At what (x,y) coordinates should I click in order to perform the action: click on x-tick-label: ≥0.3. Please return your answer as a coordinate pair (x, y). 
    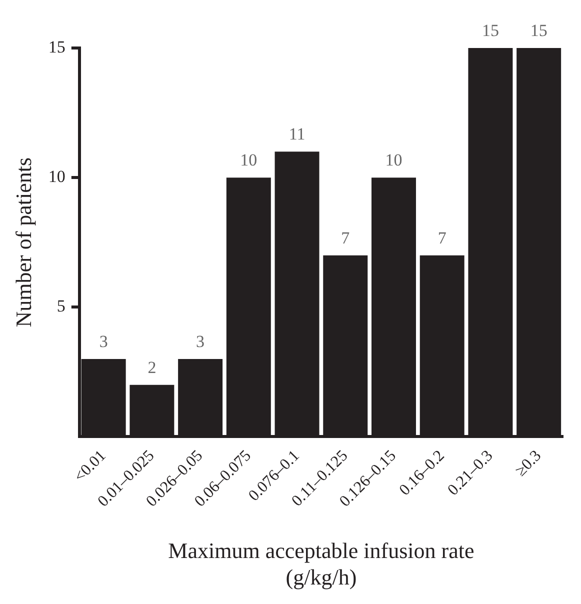
    Looking at the image, I should click on (528, 463).